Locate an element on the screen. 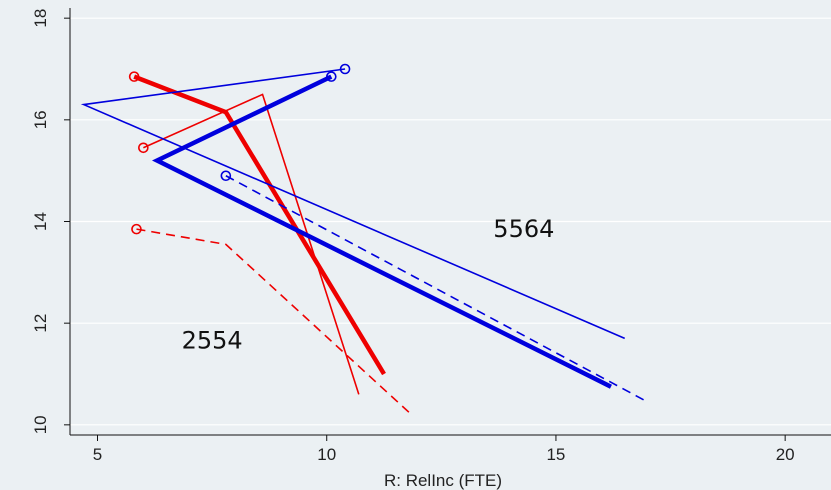  x-tick-label: 5 is located at coordinates (97, 454).